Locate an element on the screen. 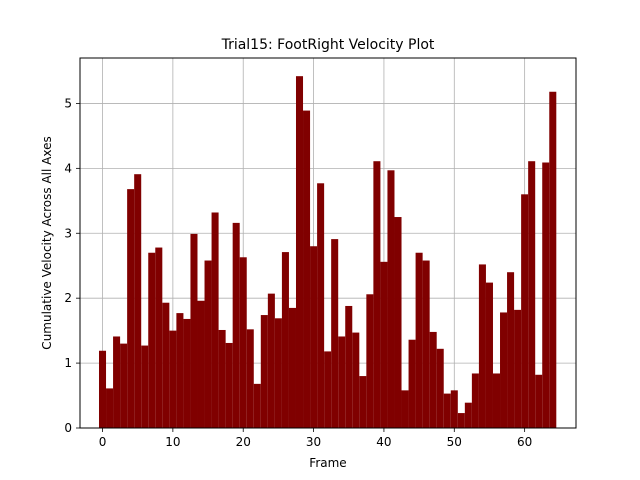  x-tick-label: 60 is located at coordinates (524, 442).